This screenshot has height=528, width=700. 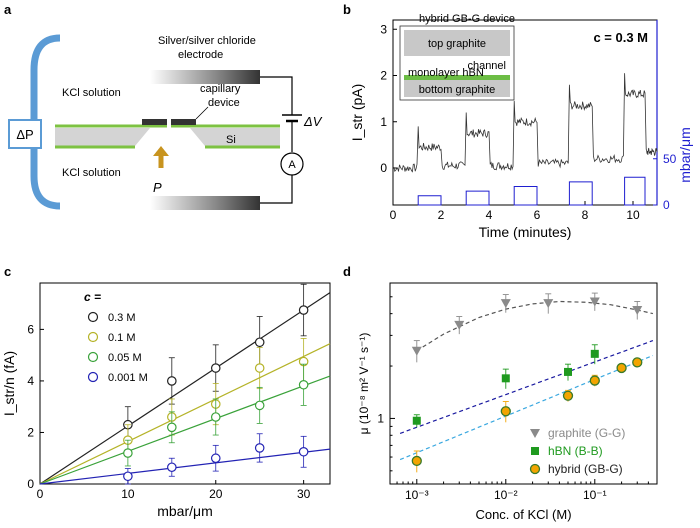 I want to click on delta-p-label: ΔP, so click(x=24, y=134).